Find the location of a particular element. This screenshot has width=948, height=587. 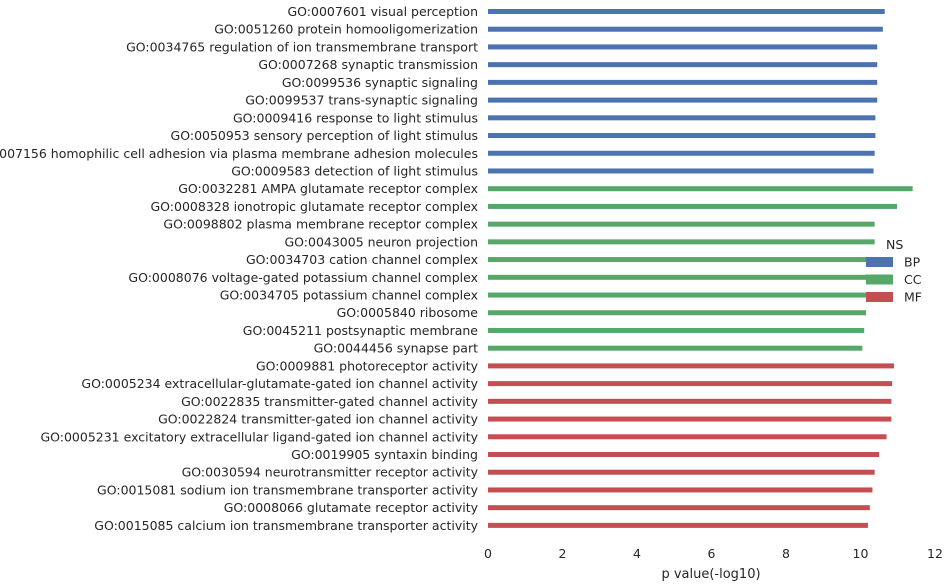

x-tick-label-2: 2 is located at coordinates (563, 553).